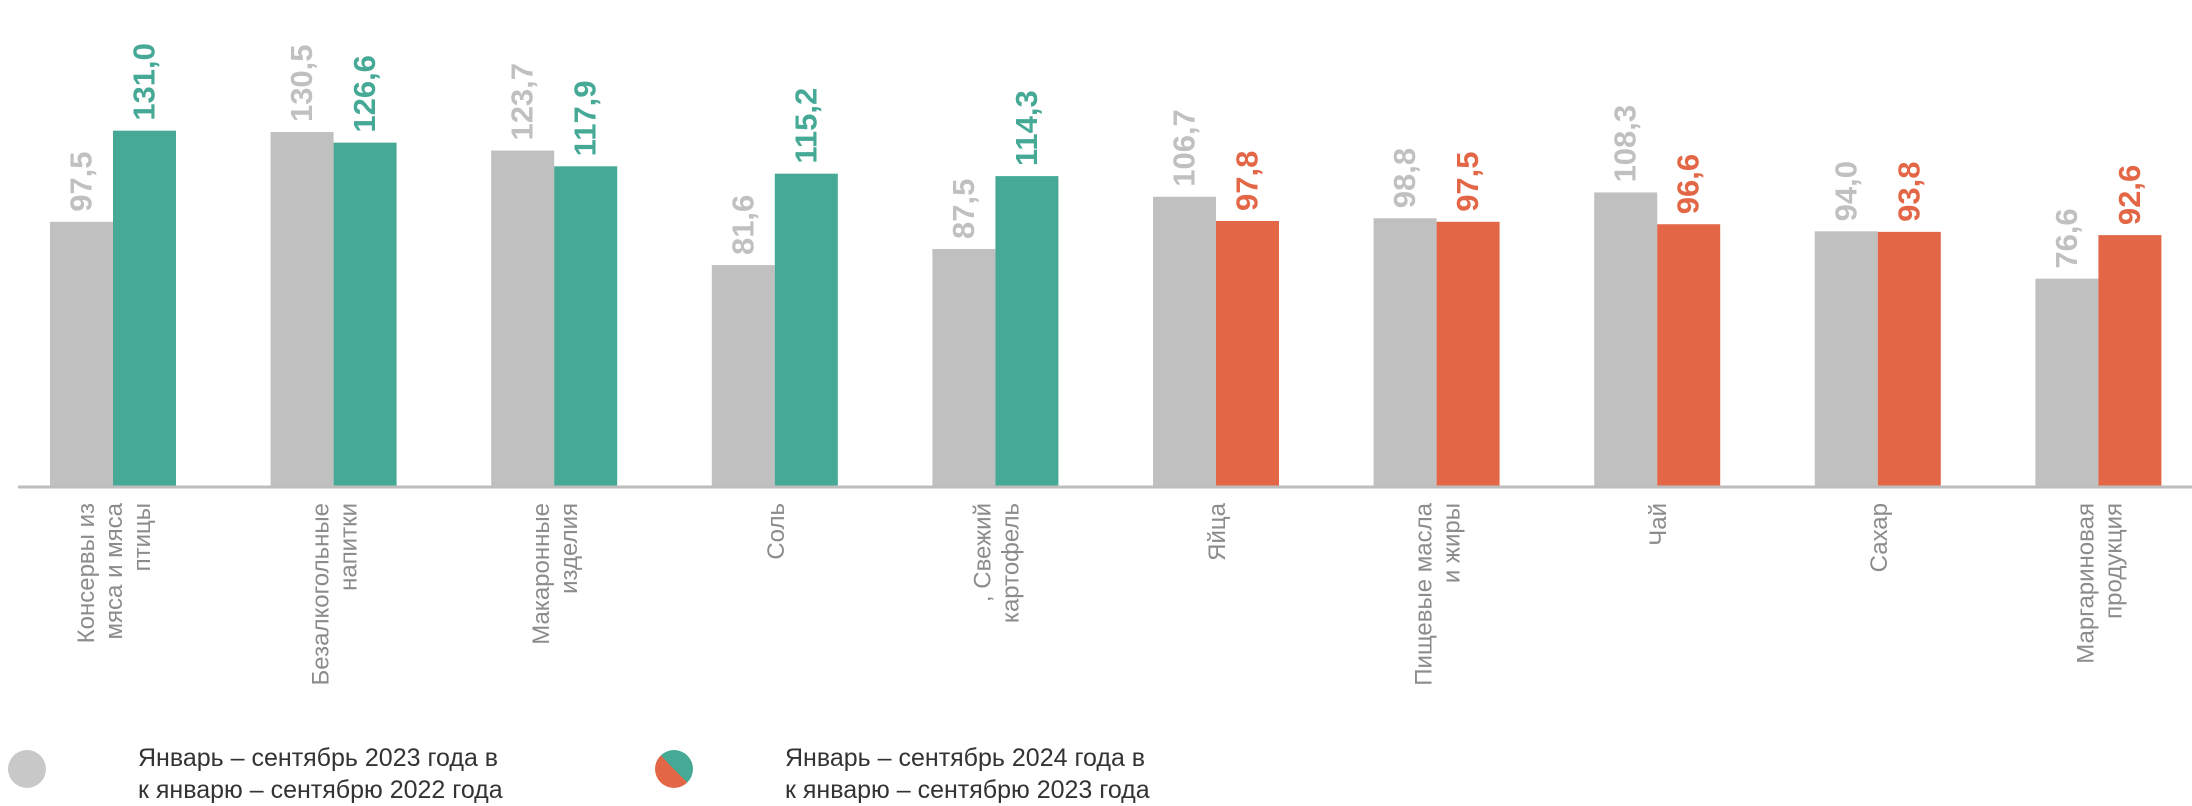  What do you see at coordinates (1625, 144) in the screenshot?
I see `data-label: 108,3` at bounding box center [1625, 144].